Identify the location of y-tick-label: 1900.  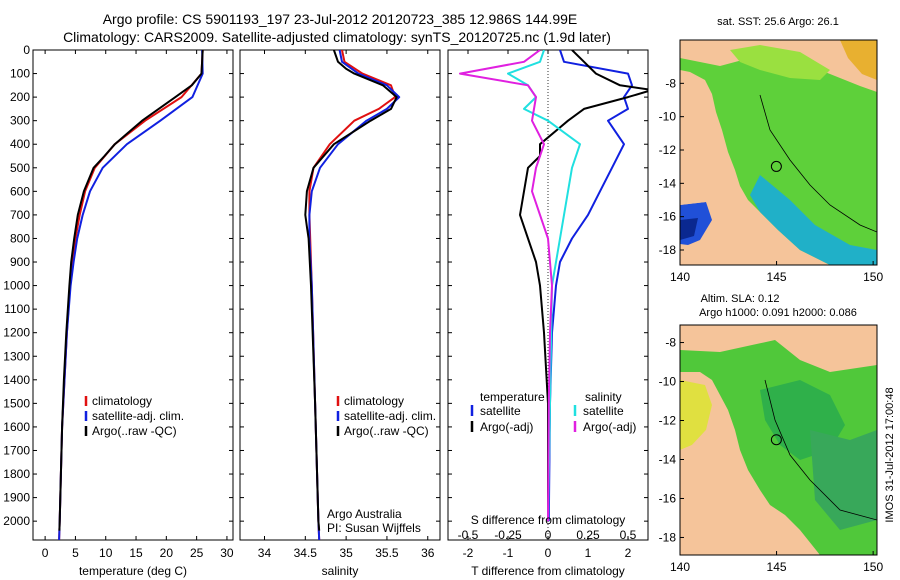
(16, 498).